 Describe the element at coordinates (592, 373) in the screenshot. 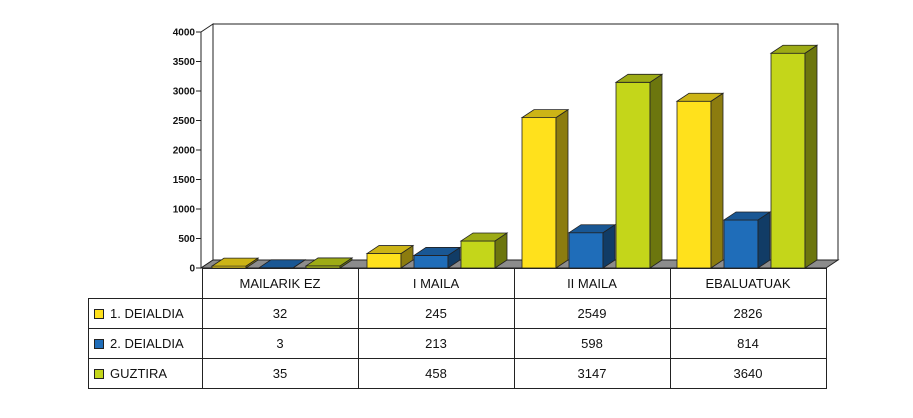

I see `data-label: 3147` at that location.